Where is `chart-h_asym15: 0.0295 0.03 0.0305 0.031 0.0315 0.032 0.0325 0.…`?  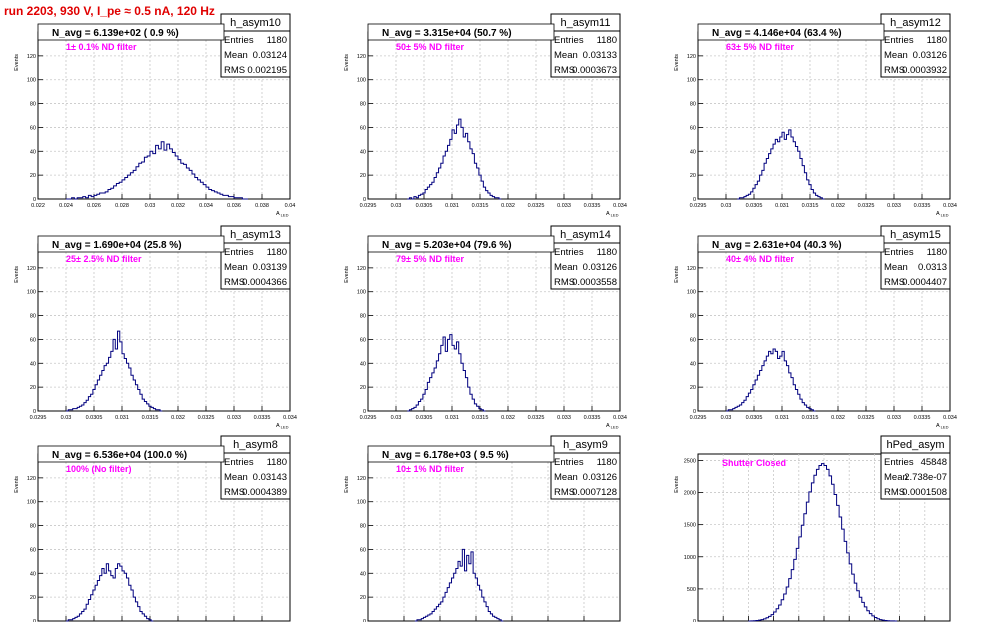
chart-h_asym15: 0.0295 0.03 0.0305 0.031 0.0315 0.032 0.0325 0.… is located at coordinates (815, 327).